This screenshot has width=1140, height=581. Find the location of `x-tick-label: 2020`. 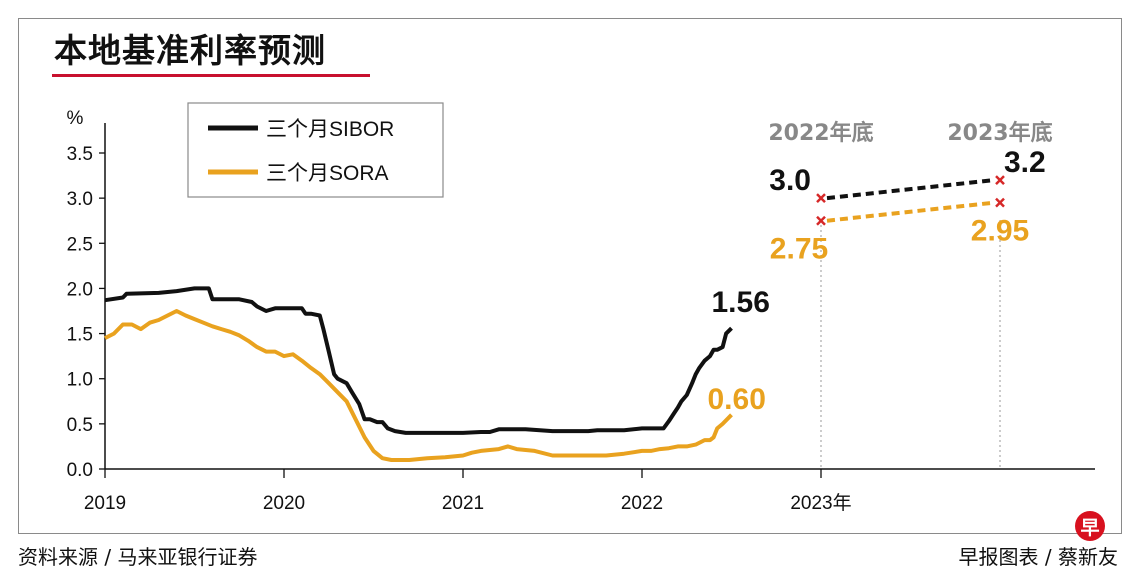

x-tick-label: 2020 is located at coordinates (284, 503).